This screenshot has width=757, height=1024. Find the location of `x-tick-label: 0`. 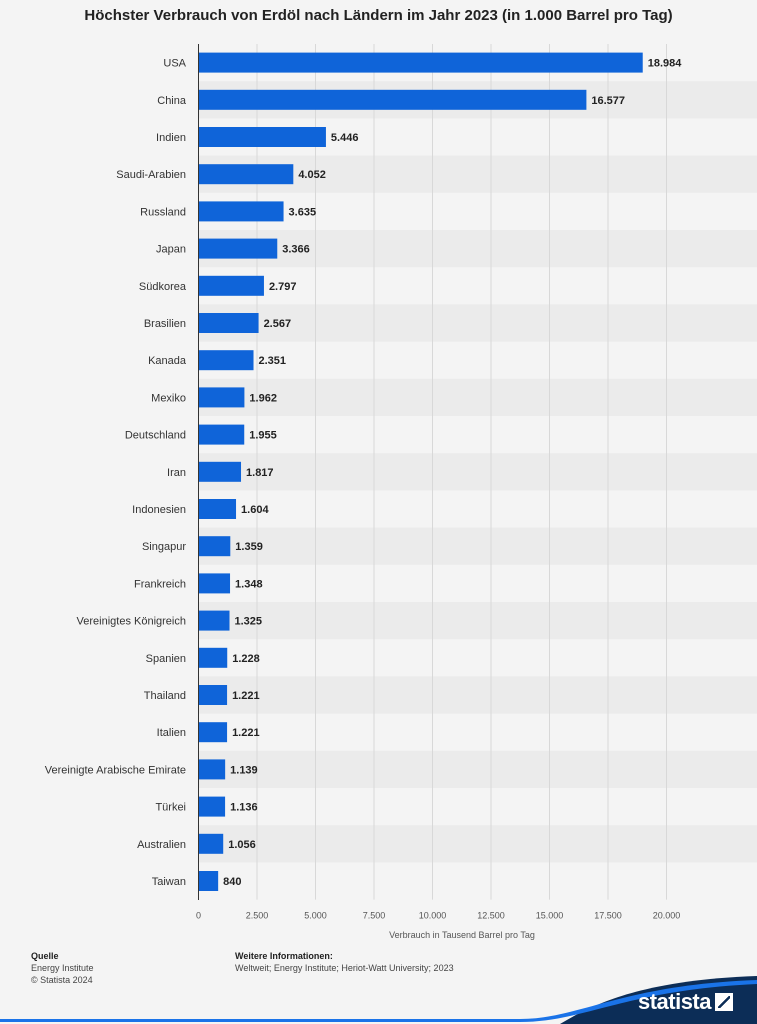

x-tick-label: 0 is located at coordinates (198, 916).